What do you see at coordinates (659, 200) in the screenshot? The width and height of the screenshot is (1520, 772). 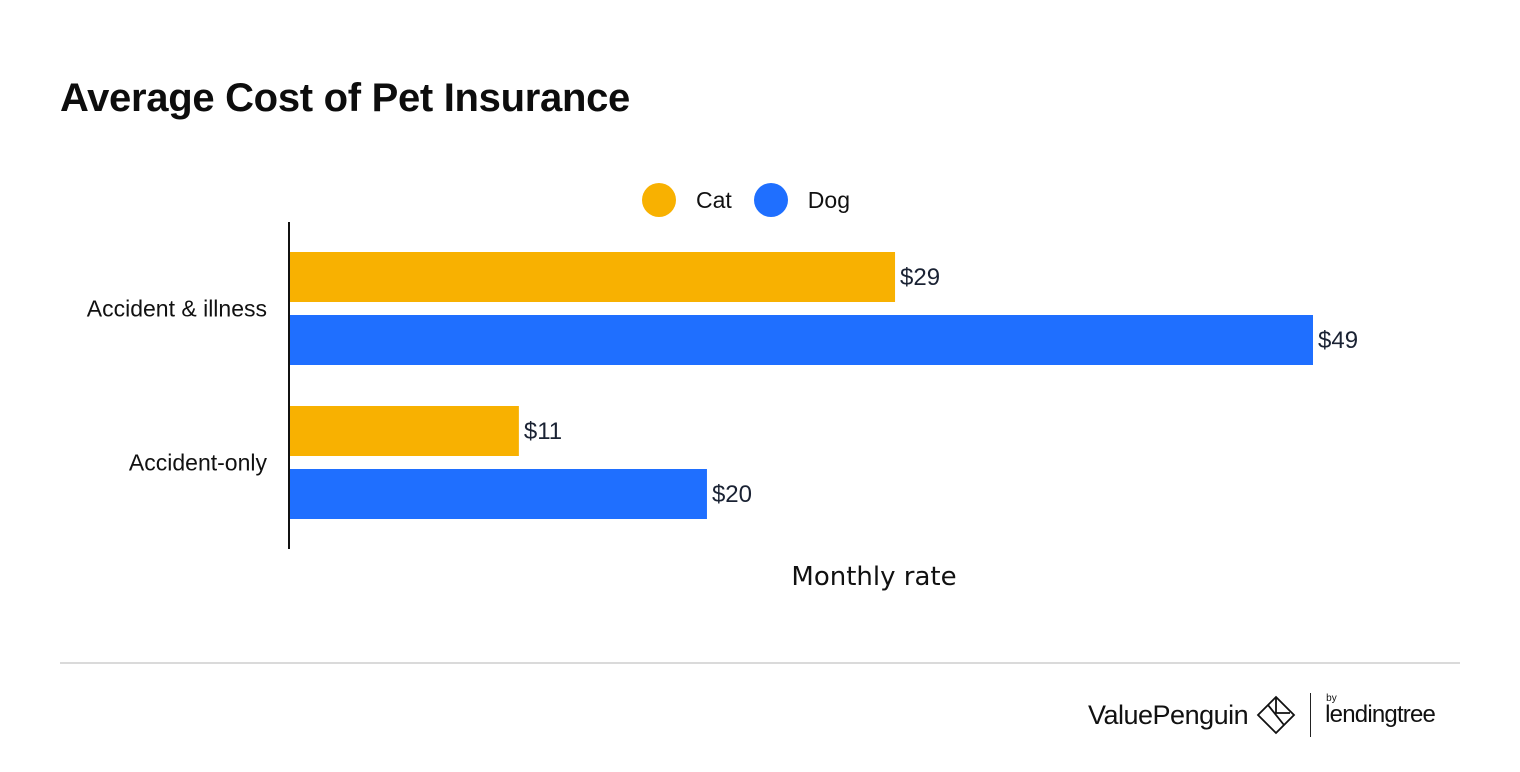 I see `legend-swatch-cat` at bounding box center [659, 200].